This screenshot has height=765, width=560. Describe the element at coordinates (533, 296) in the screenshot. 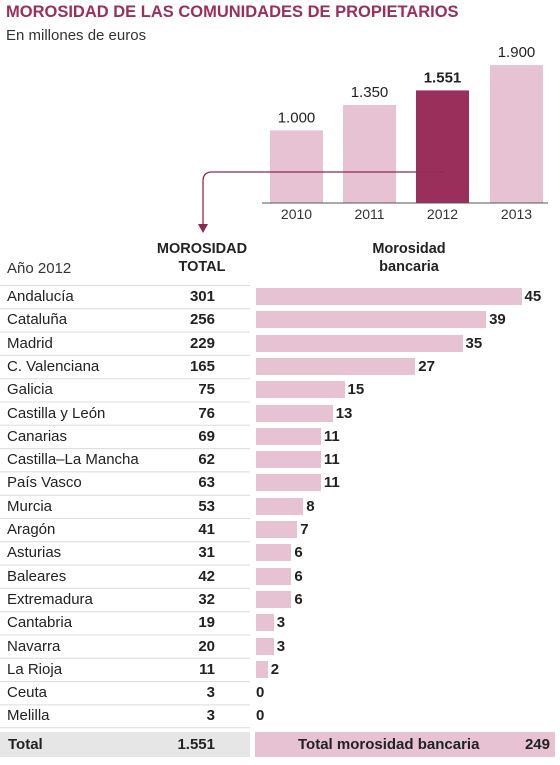

I see `bank-value-label: 45` at that location.